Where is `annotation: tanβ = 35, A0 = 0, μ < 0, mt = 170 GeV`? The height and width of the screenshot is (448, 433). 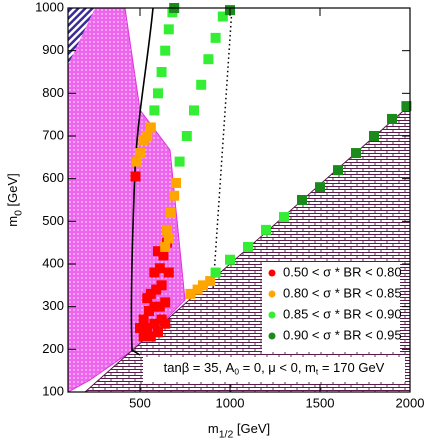 annotation: tanβ = 35, A0 = 0, μ < 0, mt = 170 GeV is located at coordinates (274, 368).